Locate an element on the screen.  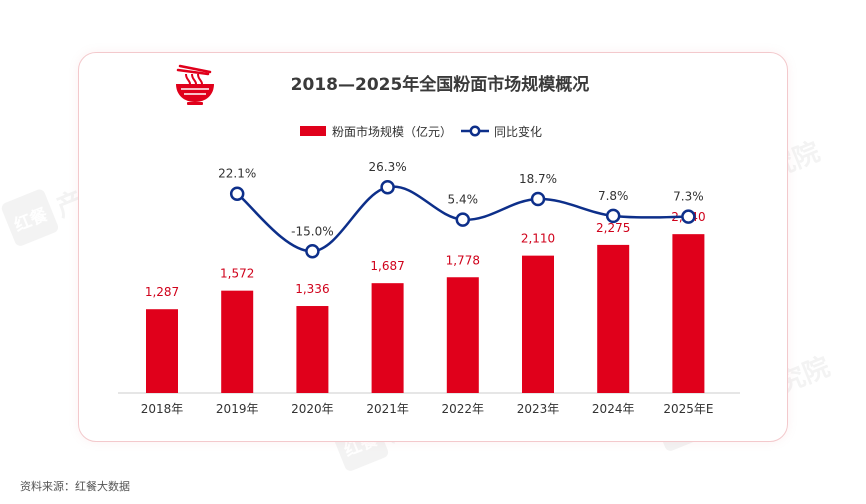
legend-item-line: 同比变化 is located at coordinates (501, 131).